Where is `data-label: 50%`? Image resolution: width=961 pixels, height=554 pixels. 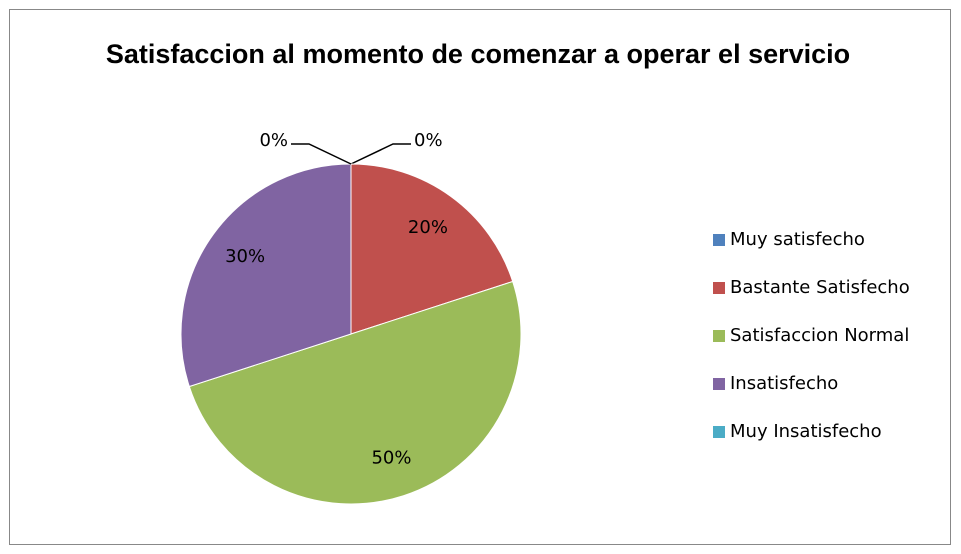
data-label: 50% is located at coordinates (391, 457).